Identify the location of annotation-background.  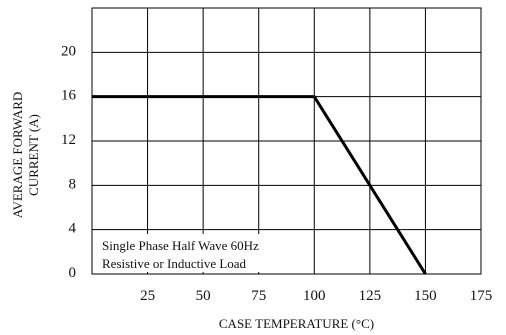
(196, 253).